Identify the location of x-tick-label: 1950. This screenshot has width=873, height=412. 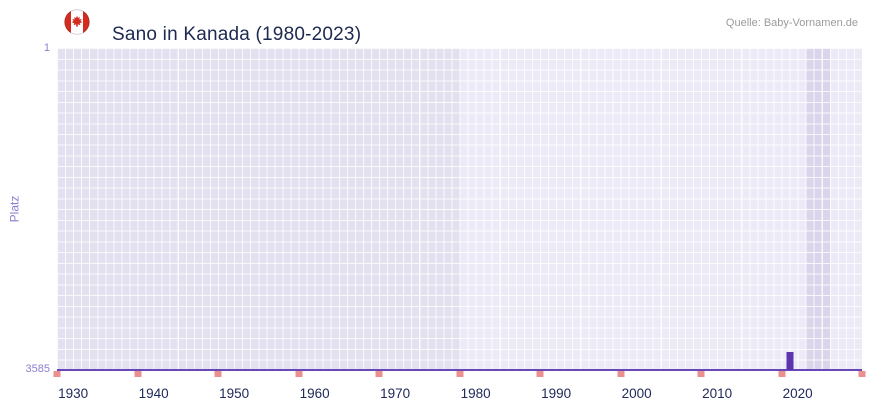
(234, 393).